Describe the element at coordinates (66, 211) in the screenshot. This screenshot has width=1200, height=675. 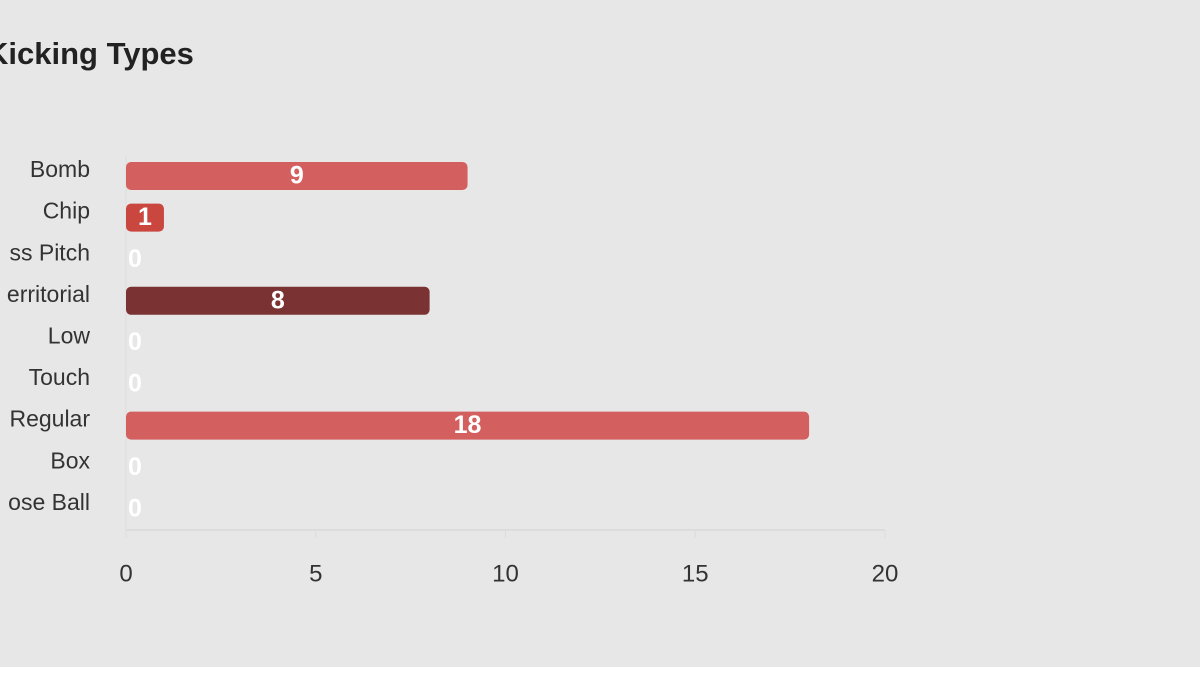
I see `y-tick-label: Chip` at that location.